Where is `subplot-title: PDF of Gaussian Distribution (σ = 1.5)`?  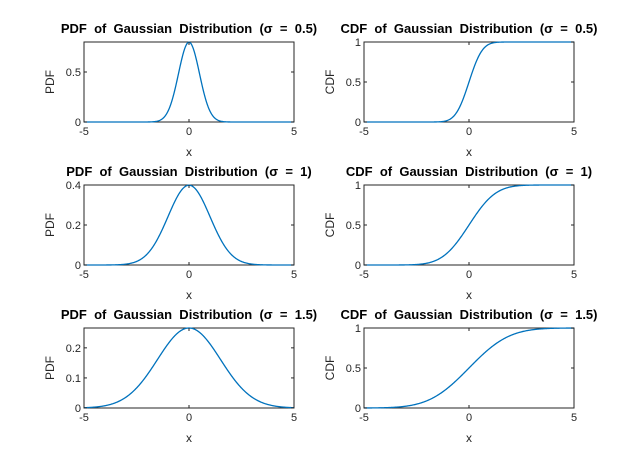 subplot-title: PDF of Gaussian Distribution (σ = 1.5) is located at coordinates (189, 314).